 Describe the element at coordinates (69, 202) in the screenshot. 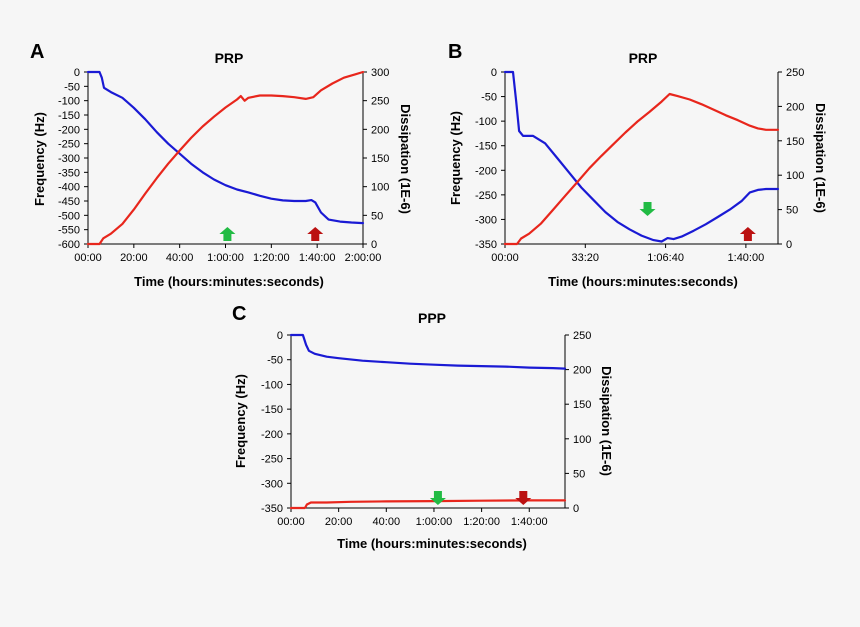

I see `y-tick-label: -450` at that location.